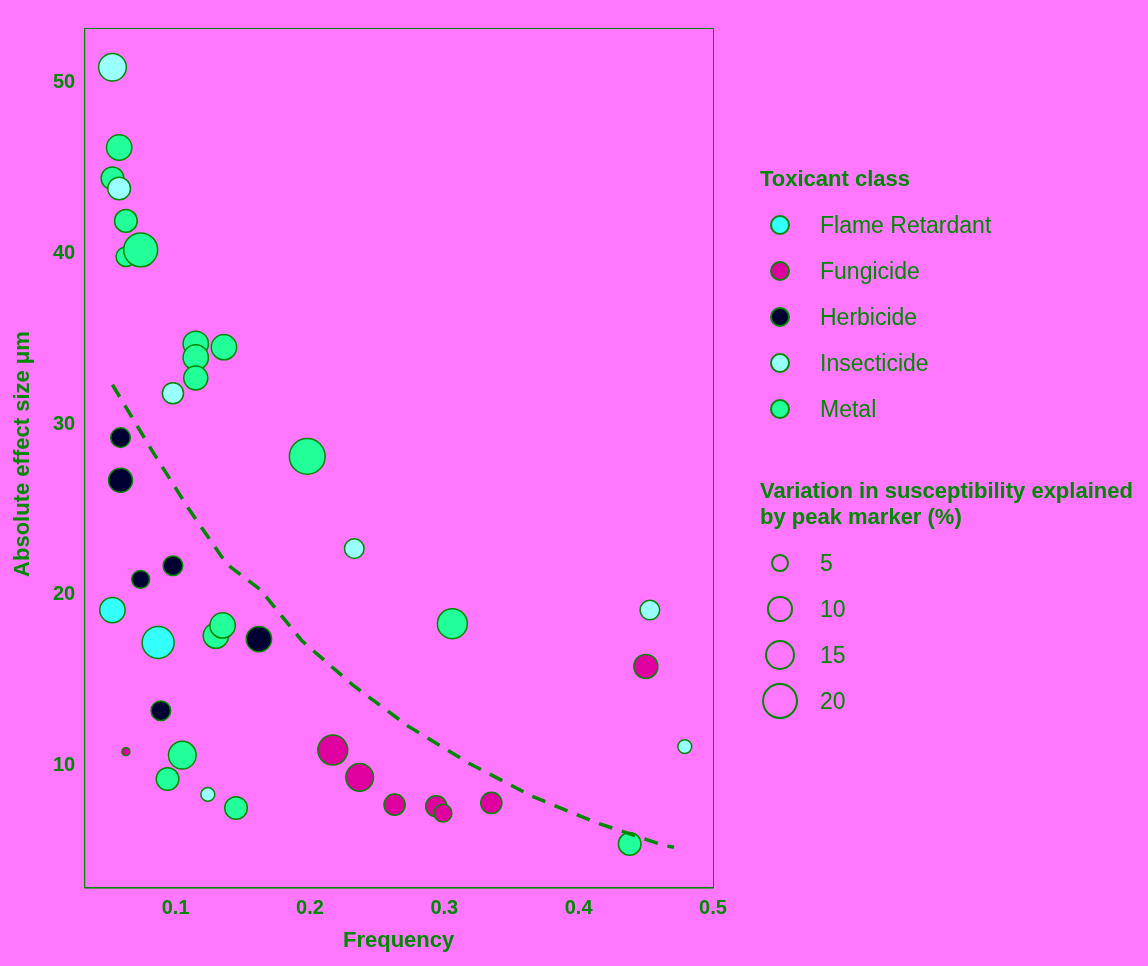 This screenshot has width=1148, height=966. Describe the element at coordinates (833, 609) in the screenshot. I see `legend-label: 10` at that location.